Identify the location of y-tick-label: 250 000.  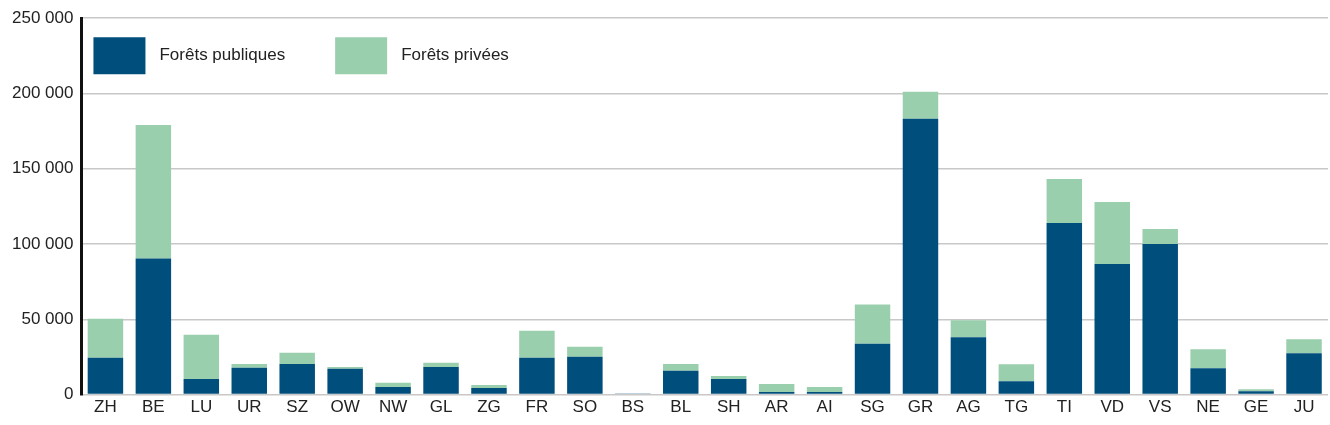
(43, 17).